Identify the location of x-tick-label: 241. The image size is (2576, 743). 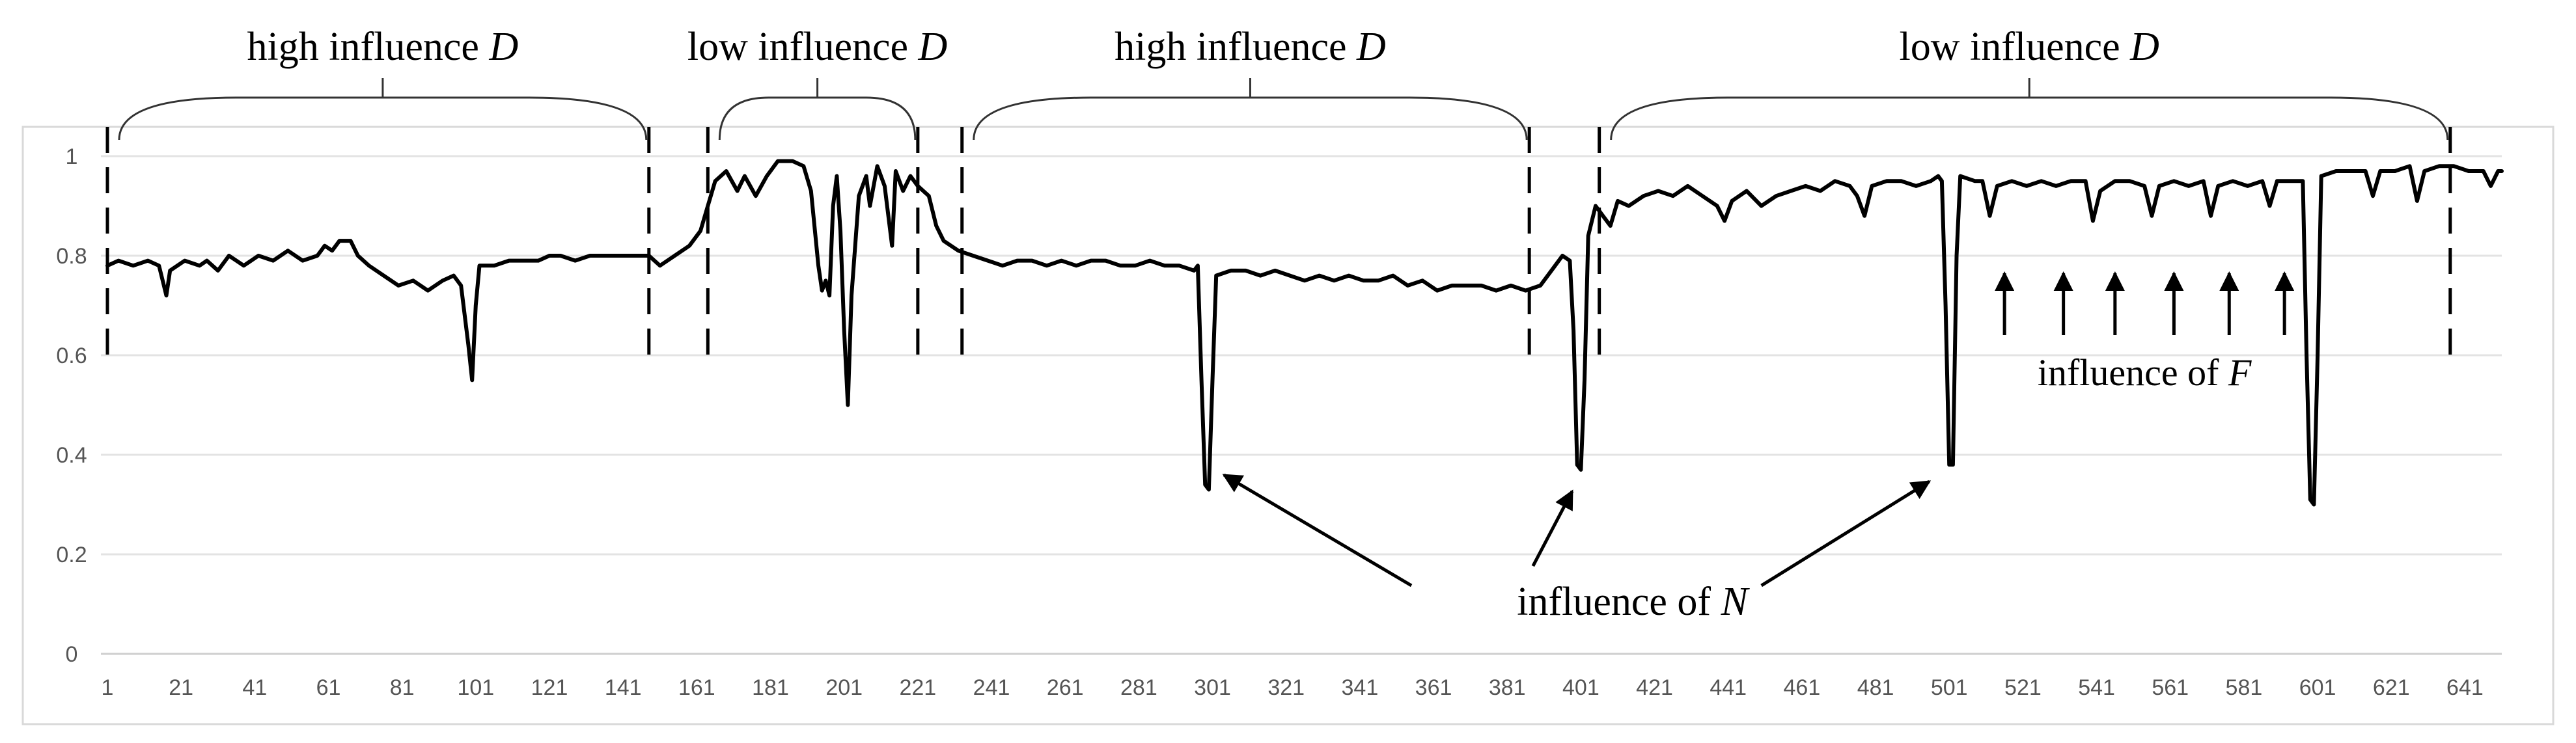
(991, 687).